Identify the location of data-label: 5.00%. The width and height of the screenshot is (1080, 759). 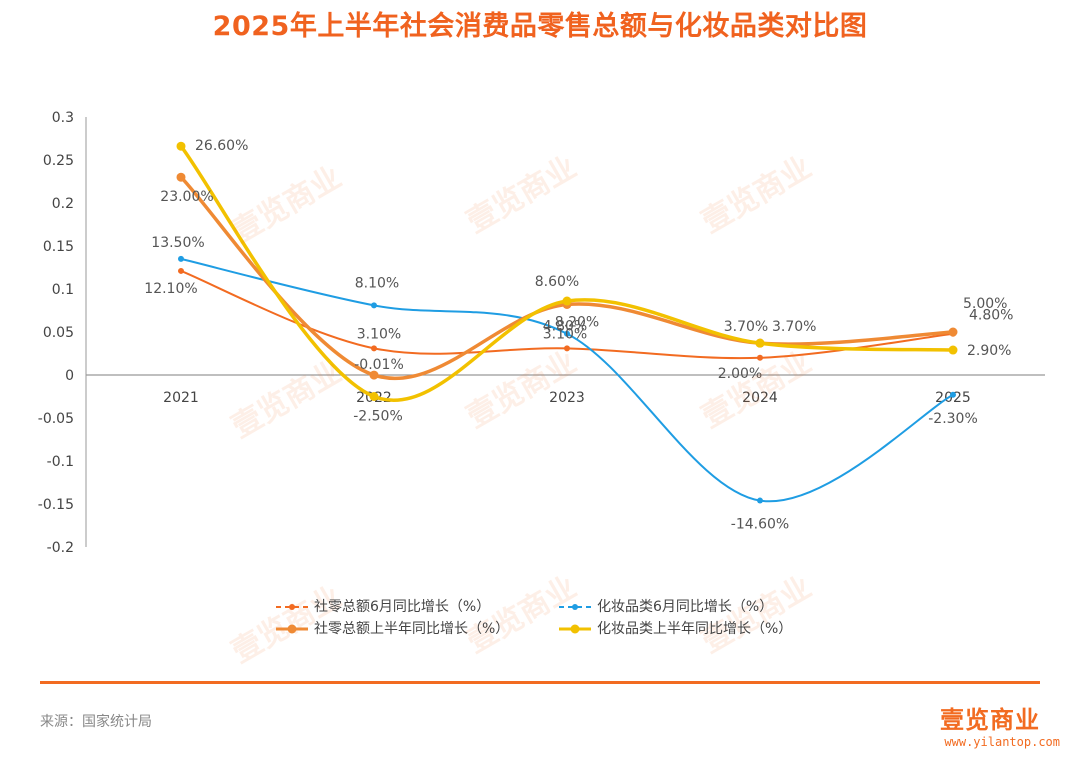
(985, 304).